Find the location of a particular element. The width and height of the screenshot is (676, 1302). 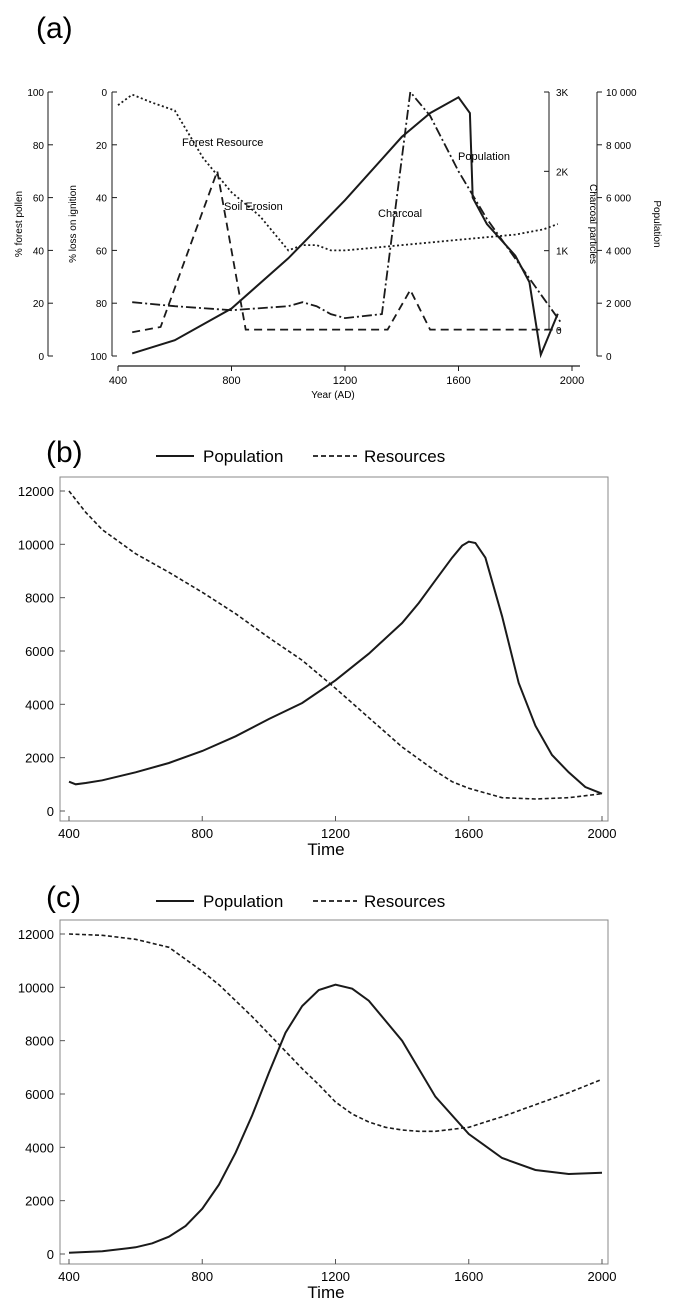

annotation-label: Charcoal is located at coordinates (400, 214).